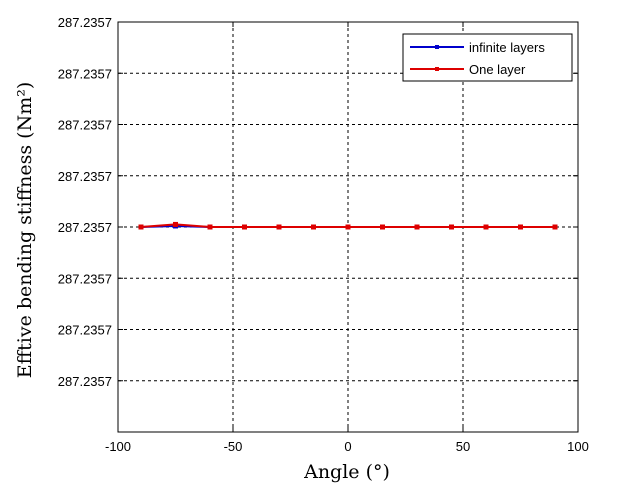 This screenshot has height=504, width=621. What do you see at coordinates (346, 472) in the screenshot?
I see `x-axis-title: Angle (°)` at bounding box center [346, 472].